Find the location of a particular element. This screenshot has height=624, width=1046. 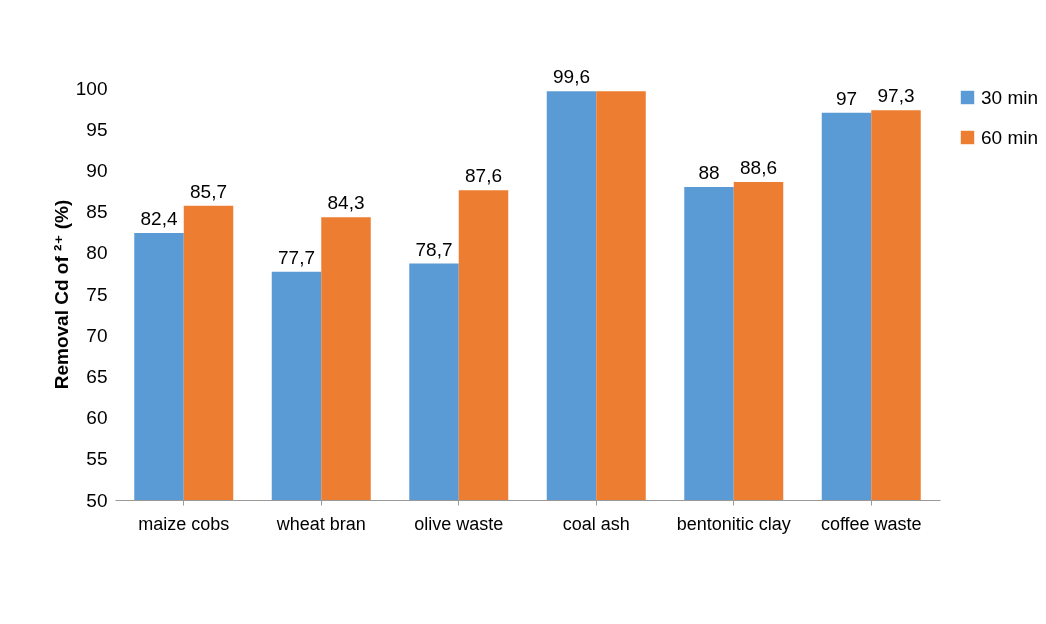

y-axis-title: Removal Cd of ²⁺ (%) is located at coordinates (61, 294).